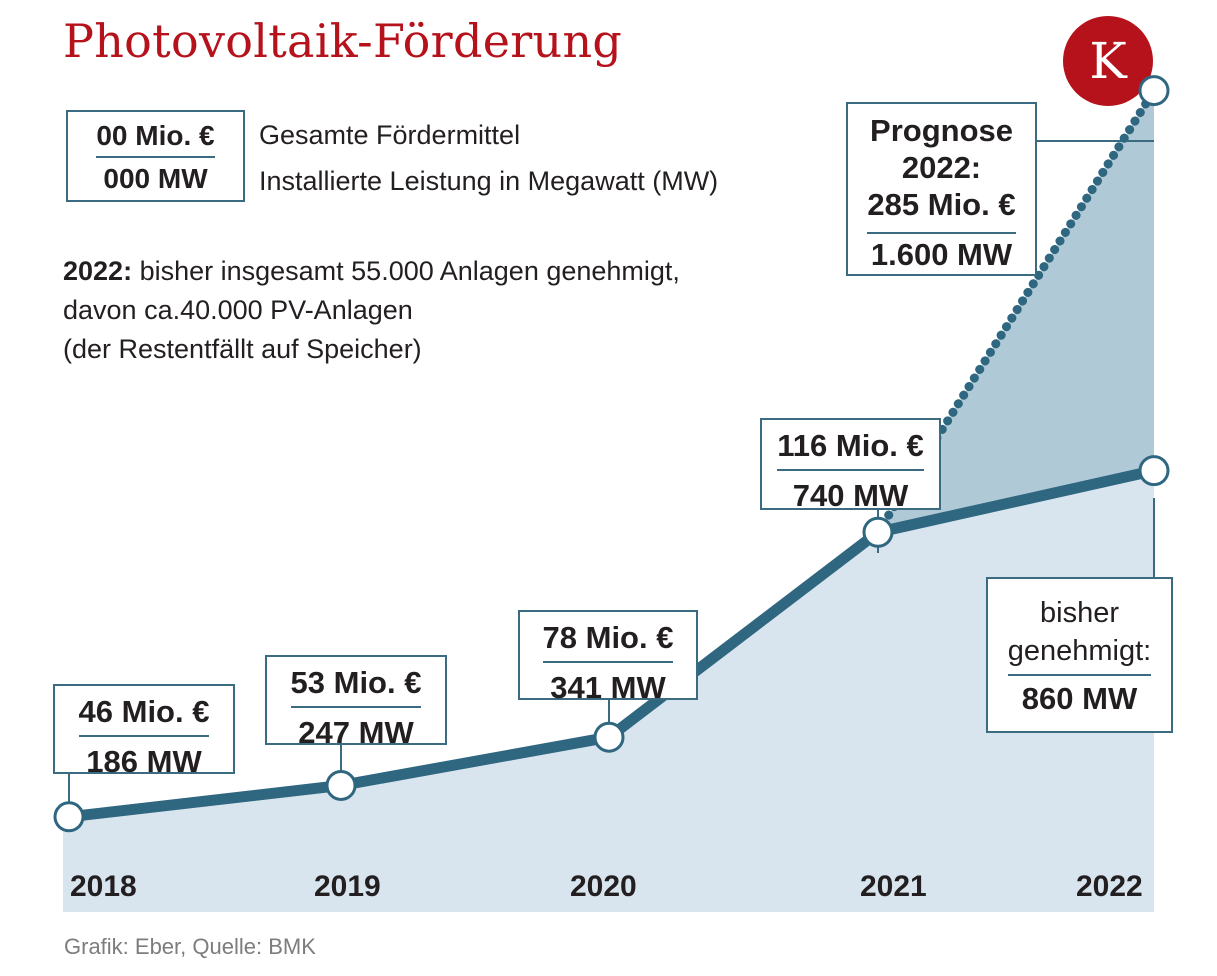 This screenshot has height=976, width=1217. Describe the element at coordinates (850, 450) in the screenshot. I see `data-label-2021-money: 116 Mio. €` at that location.